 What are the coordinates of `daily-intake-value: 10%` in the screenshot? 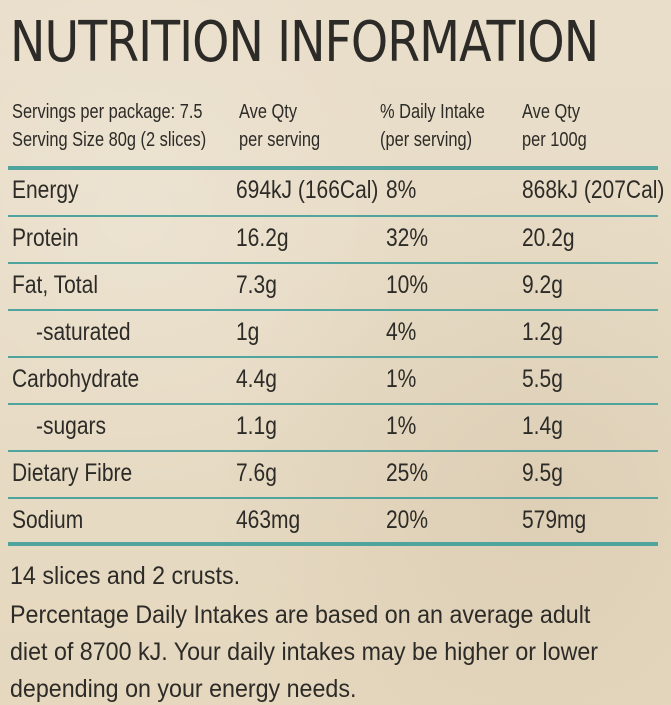 It's located at (407, 285).